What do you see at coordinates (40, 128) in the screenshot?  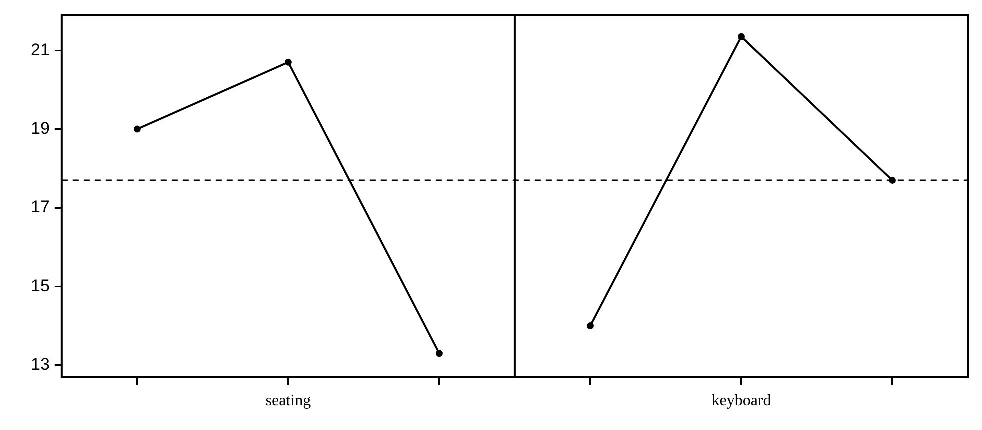 I see `y-tick-label: 19` at bounding box center [40, 128].